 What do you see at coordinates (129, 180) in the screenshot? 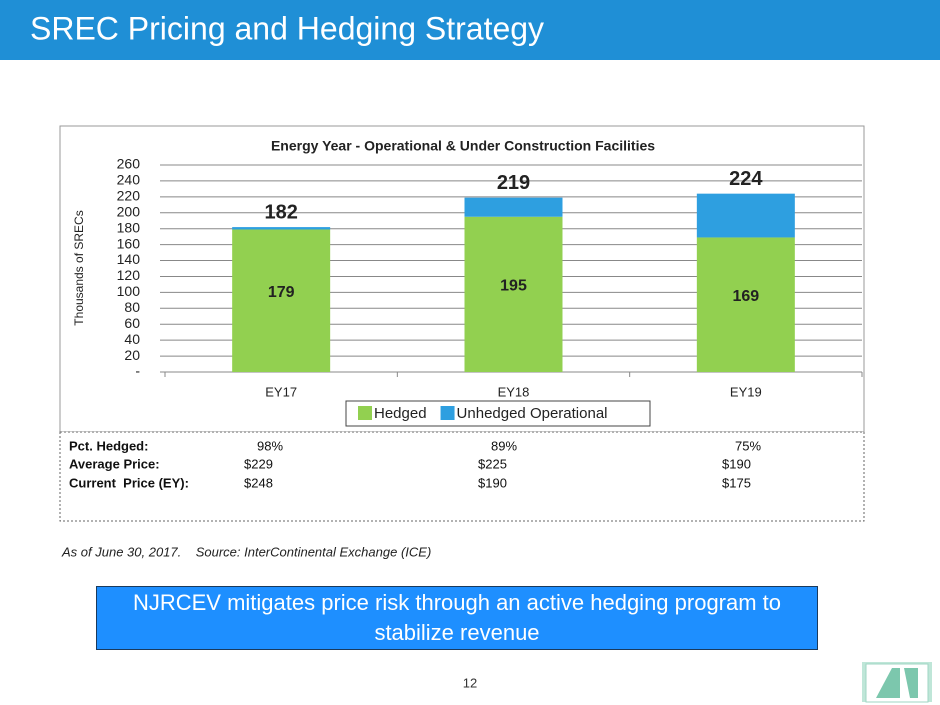
I see `y-tick-label: 240` at bounding box center [129, 180].